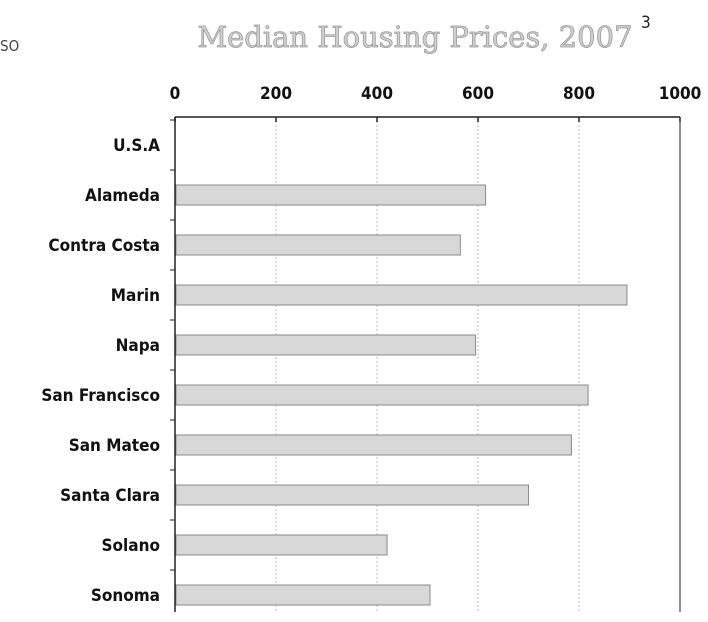 This screenshot has height=622, width=708. Describe the element at coordinates (110, 496) in the screenshot. I see `category-label-7: Santa Clara` at that location.